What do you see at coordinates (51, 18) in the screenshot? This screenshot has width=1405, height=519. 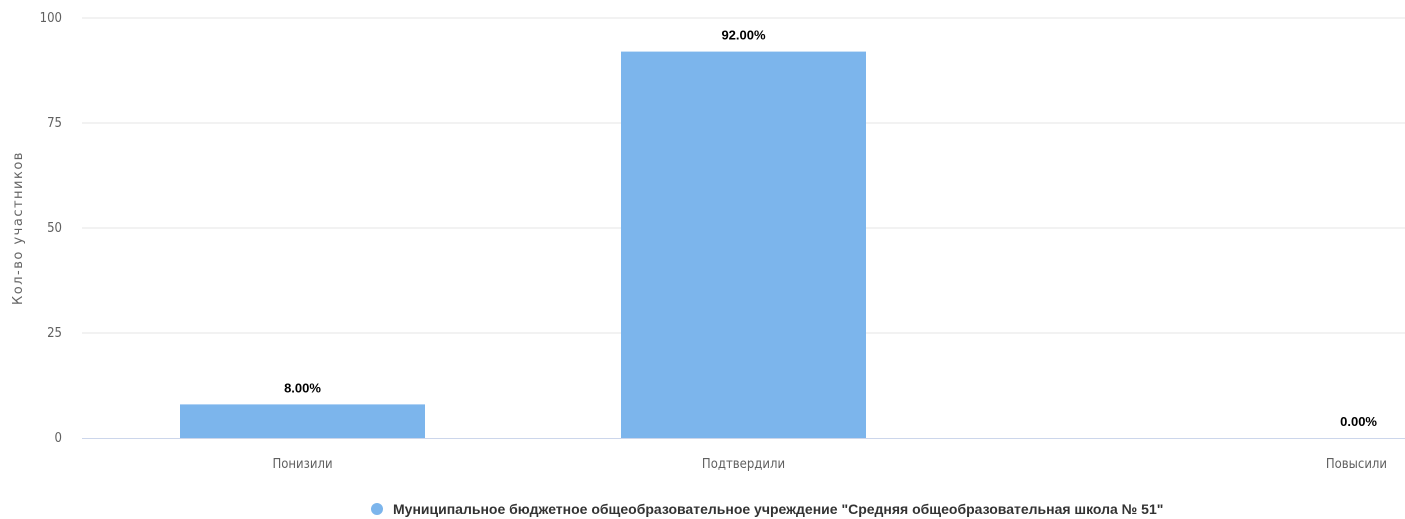 I see `y-tick-label: 100` at bounding box center [51, 18].